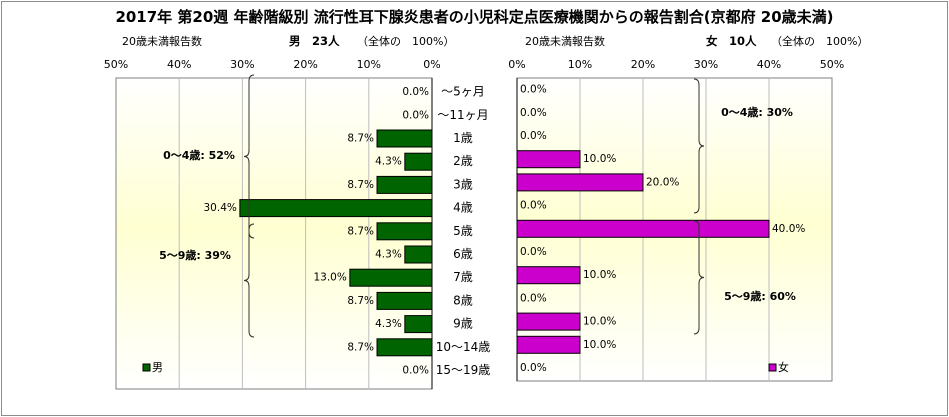 The image size is (949, 417). Describe the element at coordinates (463, 208) in the screenshot. I see `category-label: 4歳` at that location.